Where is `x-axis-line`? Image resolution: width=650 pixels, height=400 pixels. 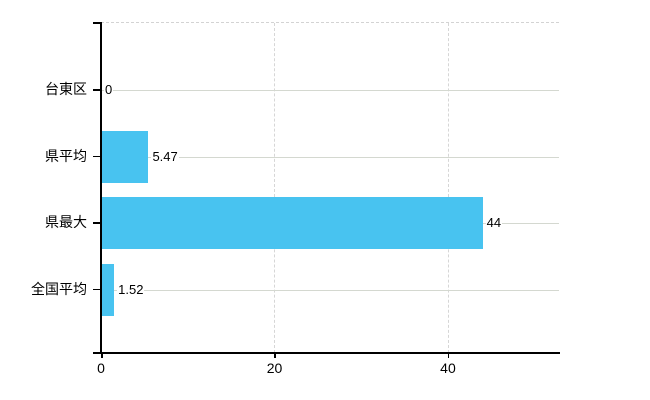
x-axis-line is located at coordinates (326, 353).